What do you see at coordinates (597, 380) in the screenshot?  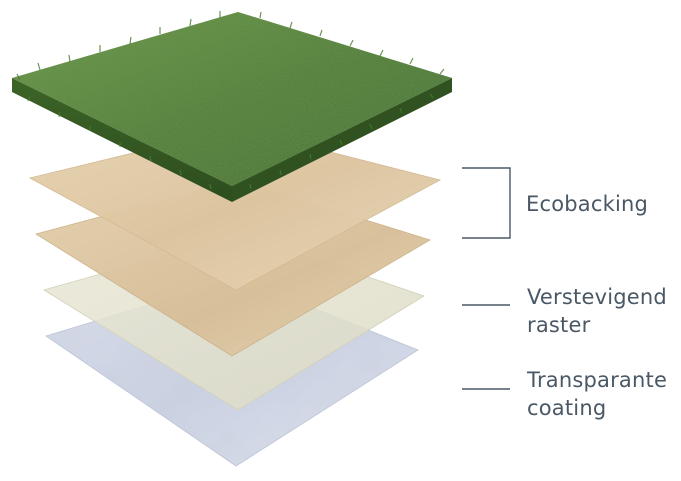 I see `coating-label-line-1: Transparante` at bounding box center [597, 380].